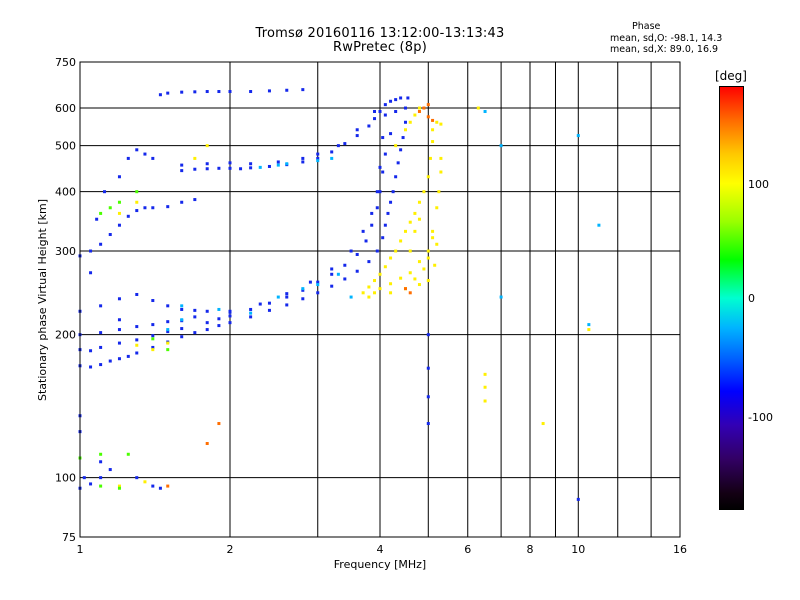 The image size is (800, 600). I want to click on y-tick-label: 500, so click(65, 146).